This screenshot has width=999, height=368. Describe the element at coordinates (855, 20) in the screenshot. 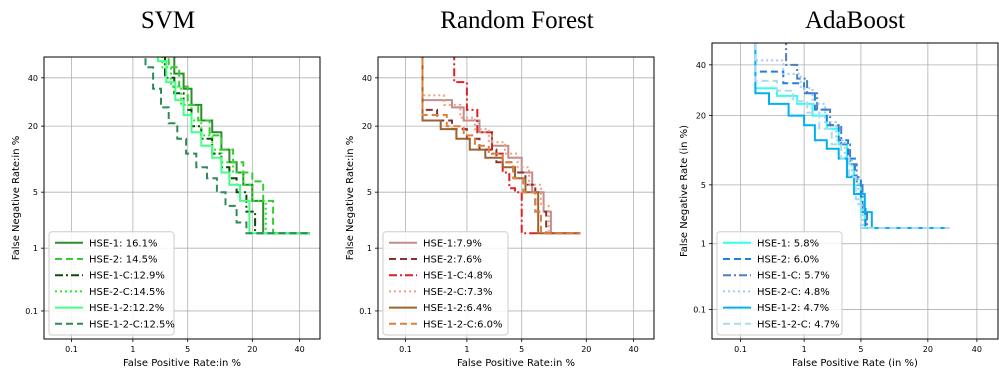

I see `chart-title: AdaBoost` at that location.